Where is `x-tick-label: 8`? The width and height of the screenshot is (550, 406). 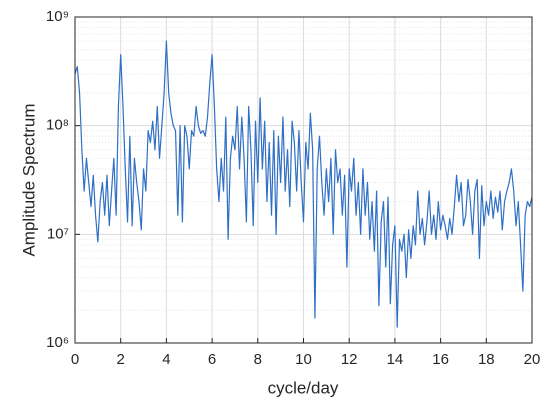
x-tick-label: 8 is located at coordinates (258, 359).